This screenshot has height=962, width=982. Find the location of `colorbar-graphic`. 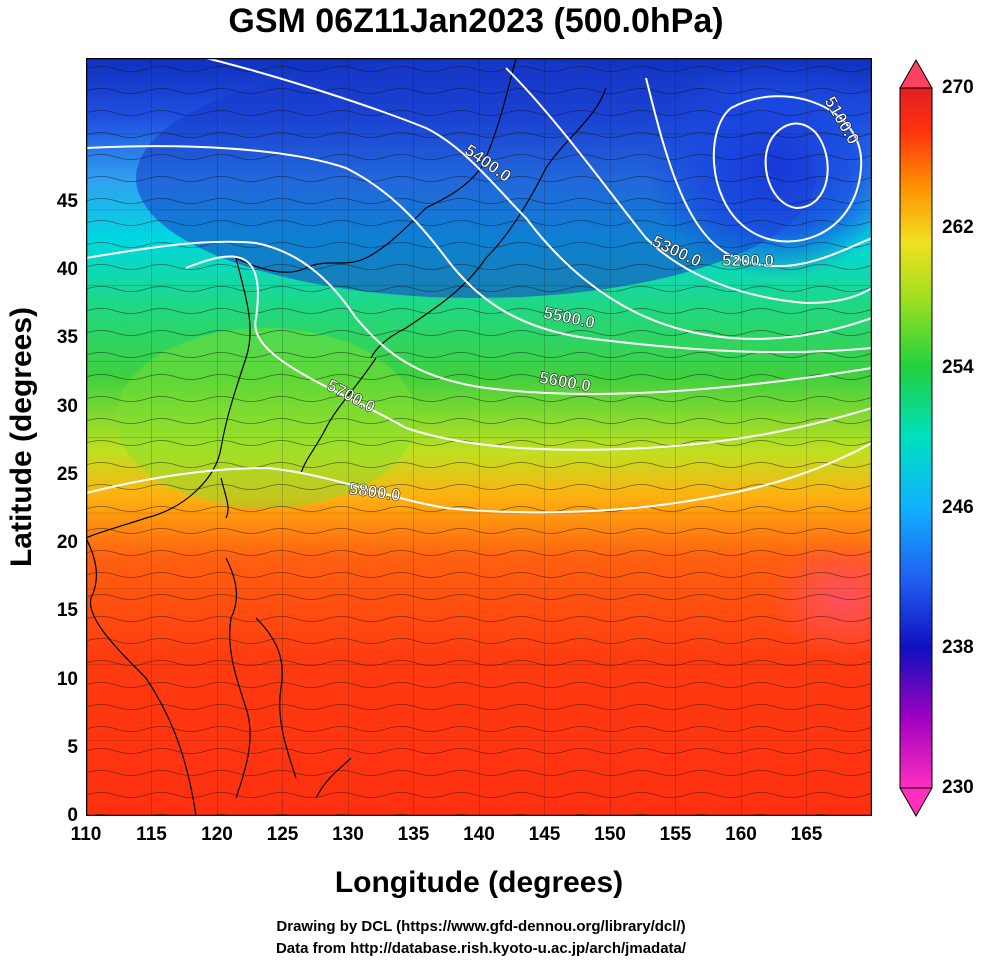

colorbar-graphic is located at coordinates (916, 438).